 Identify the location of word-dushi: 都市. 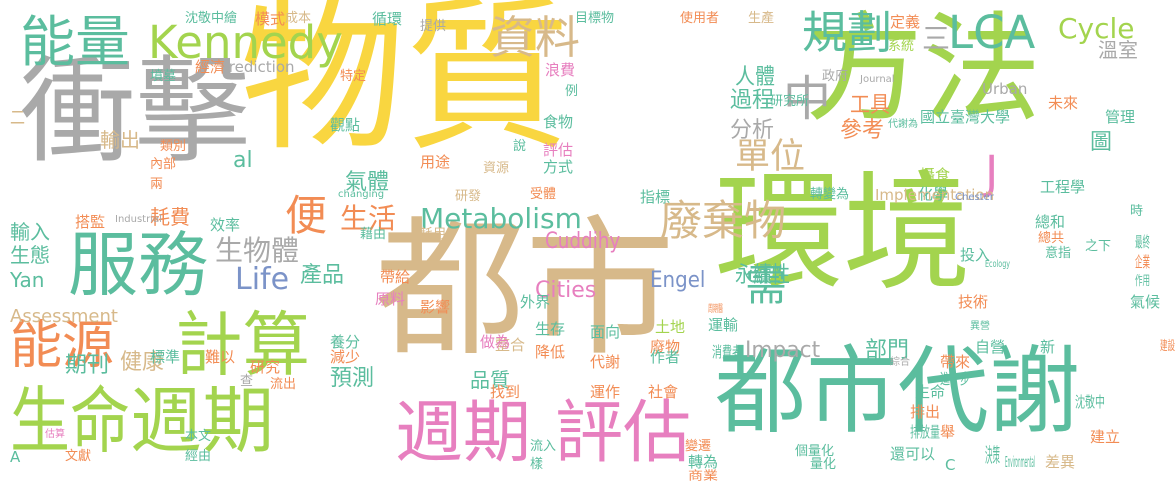
(525, 290).